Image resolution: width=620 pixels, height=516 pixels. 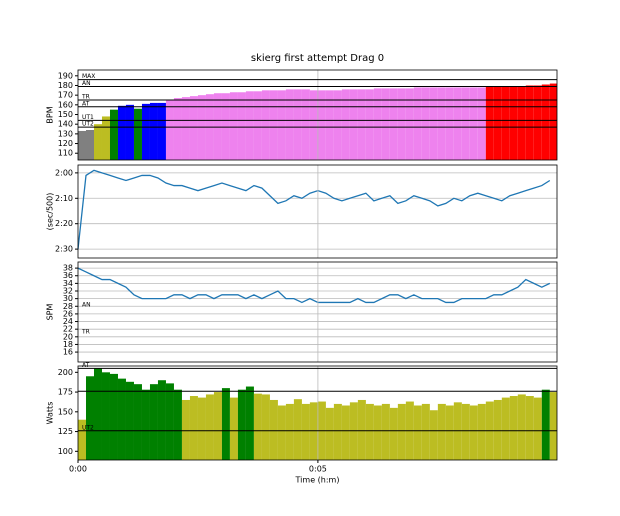 What do you see at coordinates (317, 58) in the screenshot?
I see `chart-title: skierg first attempt Drag 0` at bounding box center [317, 58].